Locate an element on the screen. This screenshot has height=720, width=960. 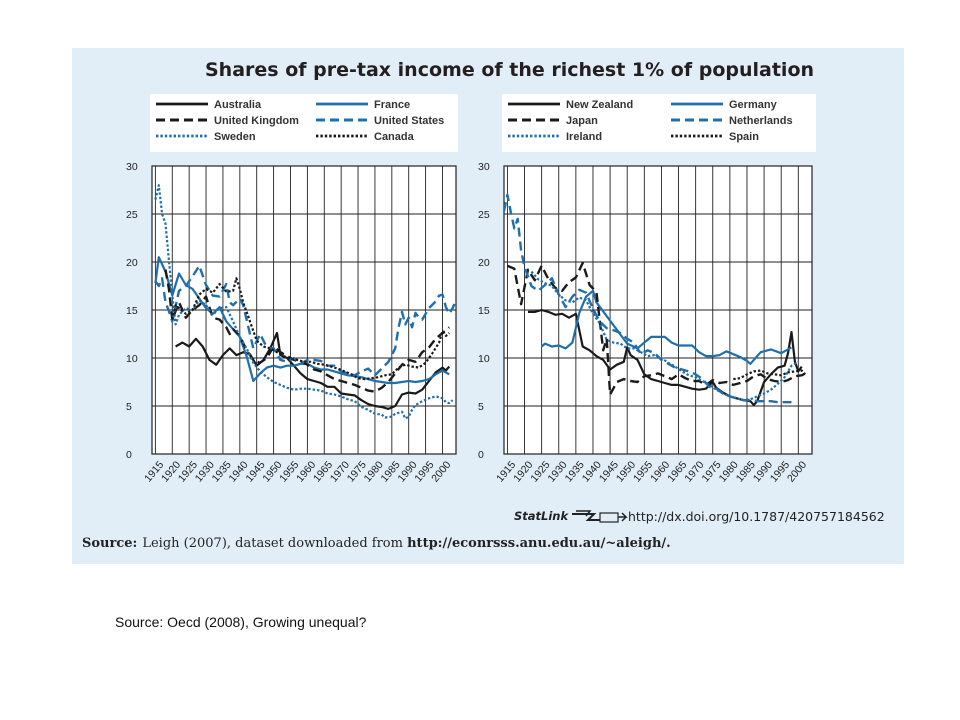
legend-label-germany: Germany is located at coordinates (753, 105).